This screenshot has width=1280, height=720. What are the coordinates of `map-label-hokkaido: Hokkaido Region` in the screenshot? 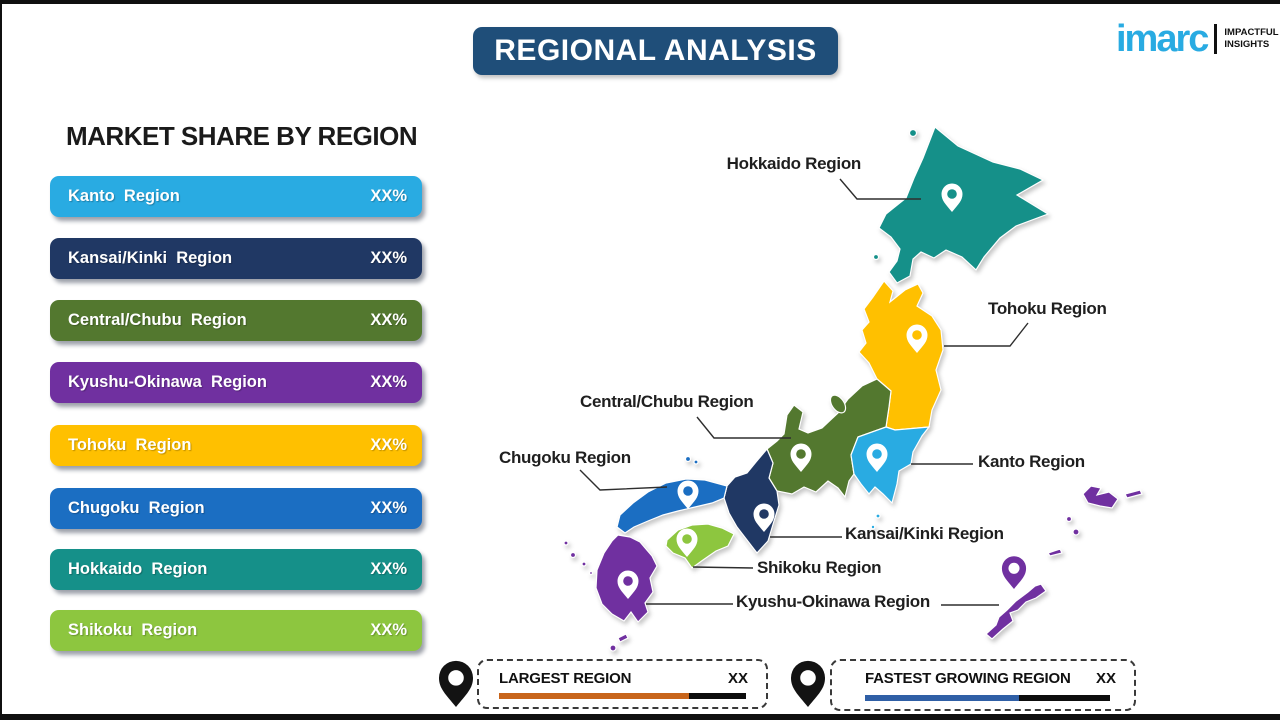 It's located at (794, 163).